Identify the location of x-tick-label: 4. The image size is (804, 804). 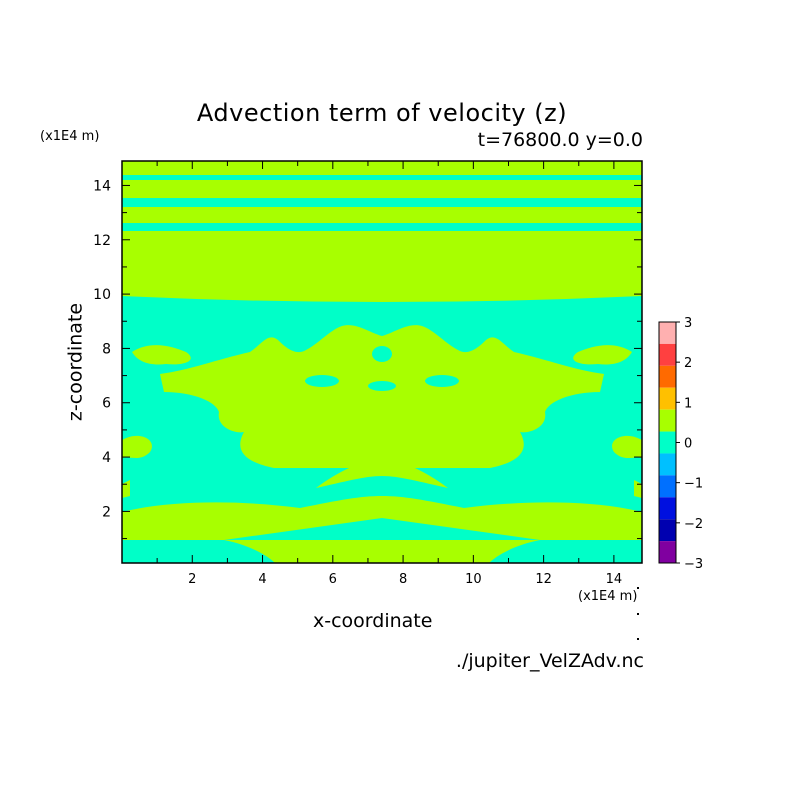
(262, 579).